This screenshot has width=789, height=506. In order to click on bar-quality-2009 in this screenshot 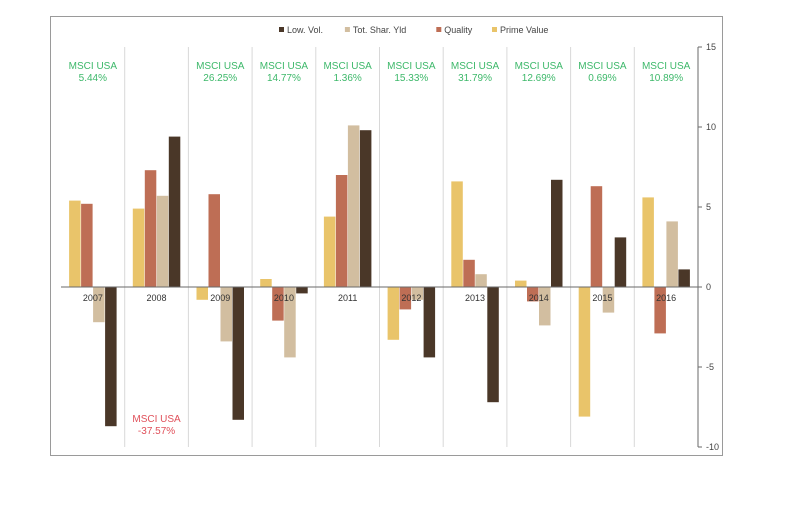, I will do `click(214, 240)`.